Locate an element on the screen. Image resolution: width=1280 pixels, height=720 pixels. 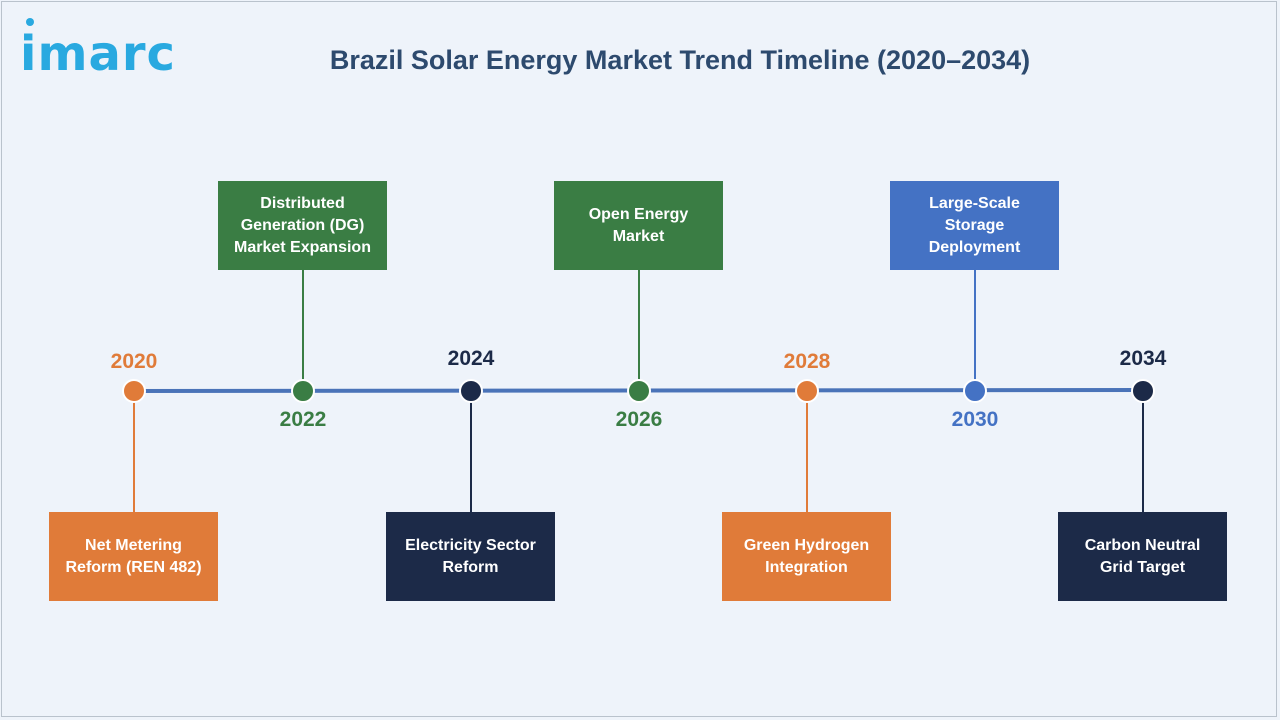
milestone-label: Net Metering Reform (REN 482) is located at coordinates (133, 556).